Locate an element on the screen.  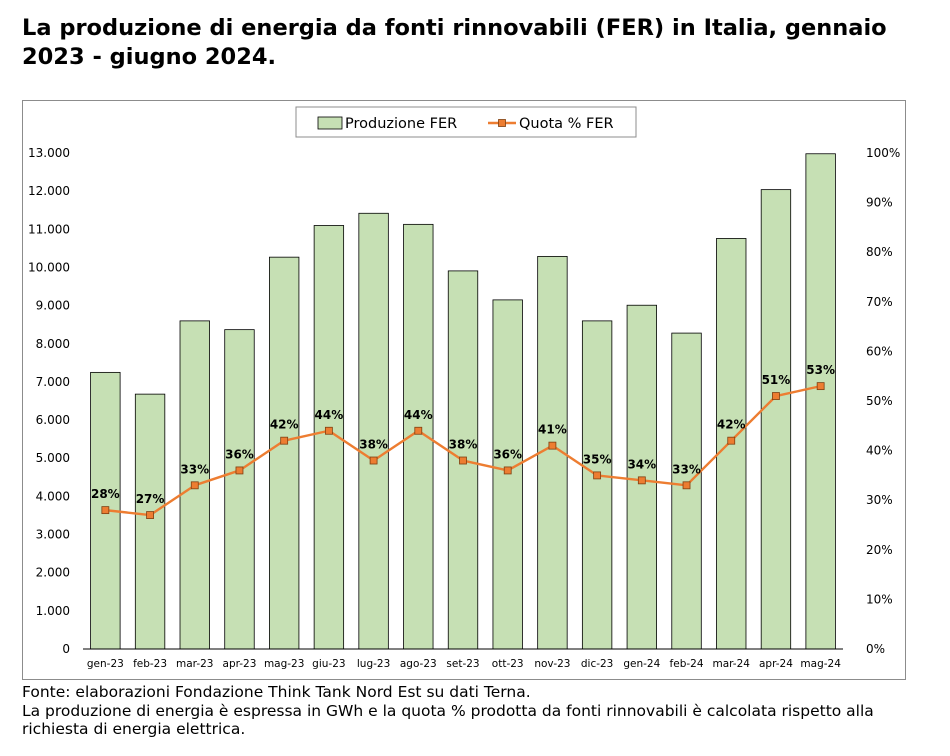
quota-label-giu-23: 44% is located at coordinates (329, 415).